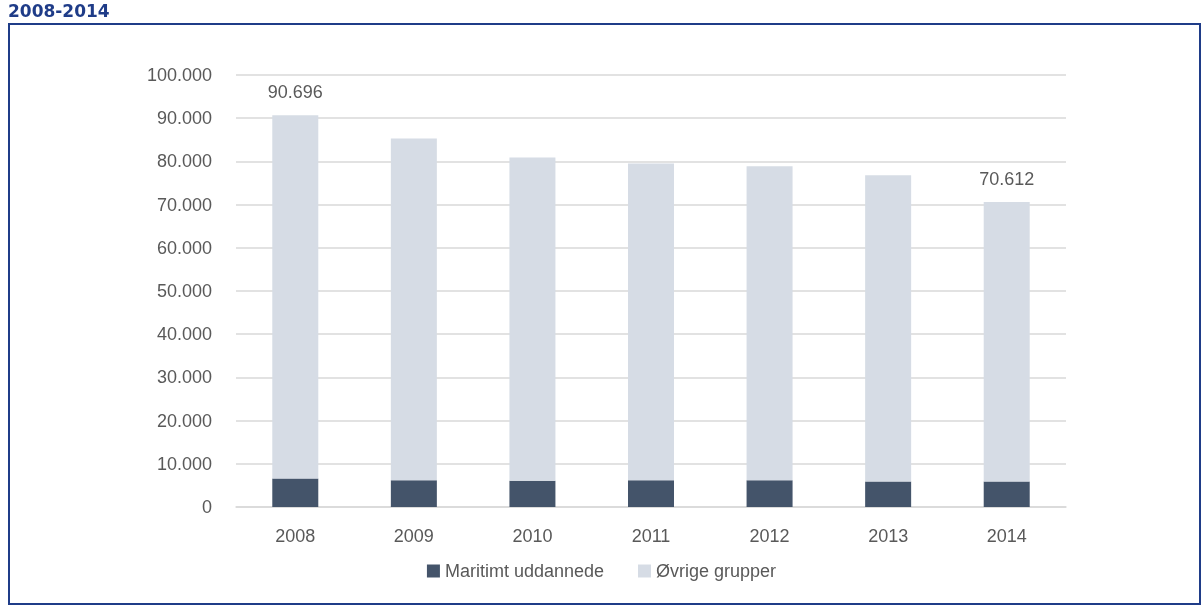 This screenshot has height=607, width=1203. Describe the element at coordinates (184, 420) in the screenshot. I see `y-tick-label: 20.000` at that location.